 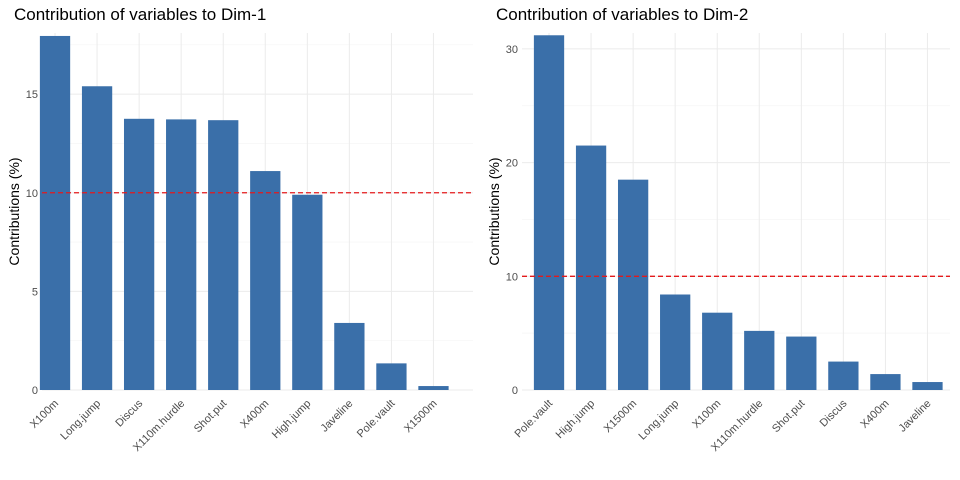 I want to click on chart-title: Contribution of variables to Dim-1, so click(x=140, y=14).